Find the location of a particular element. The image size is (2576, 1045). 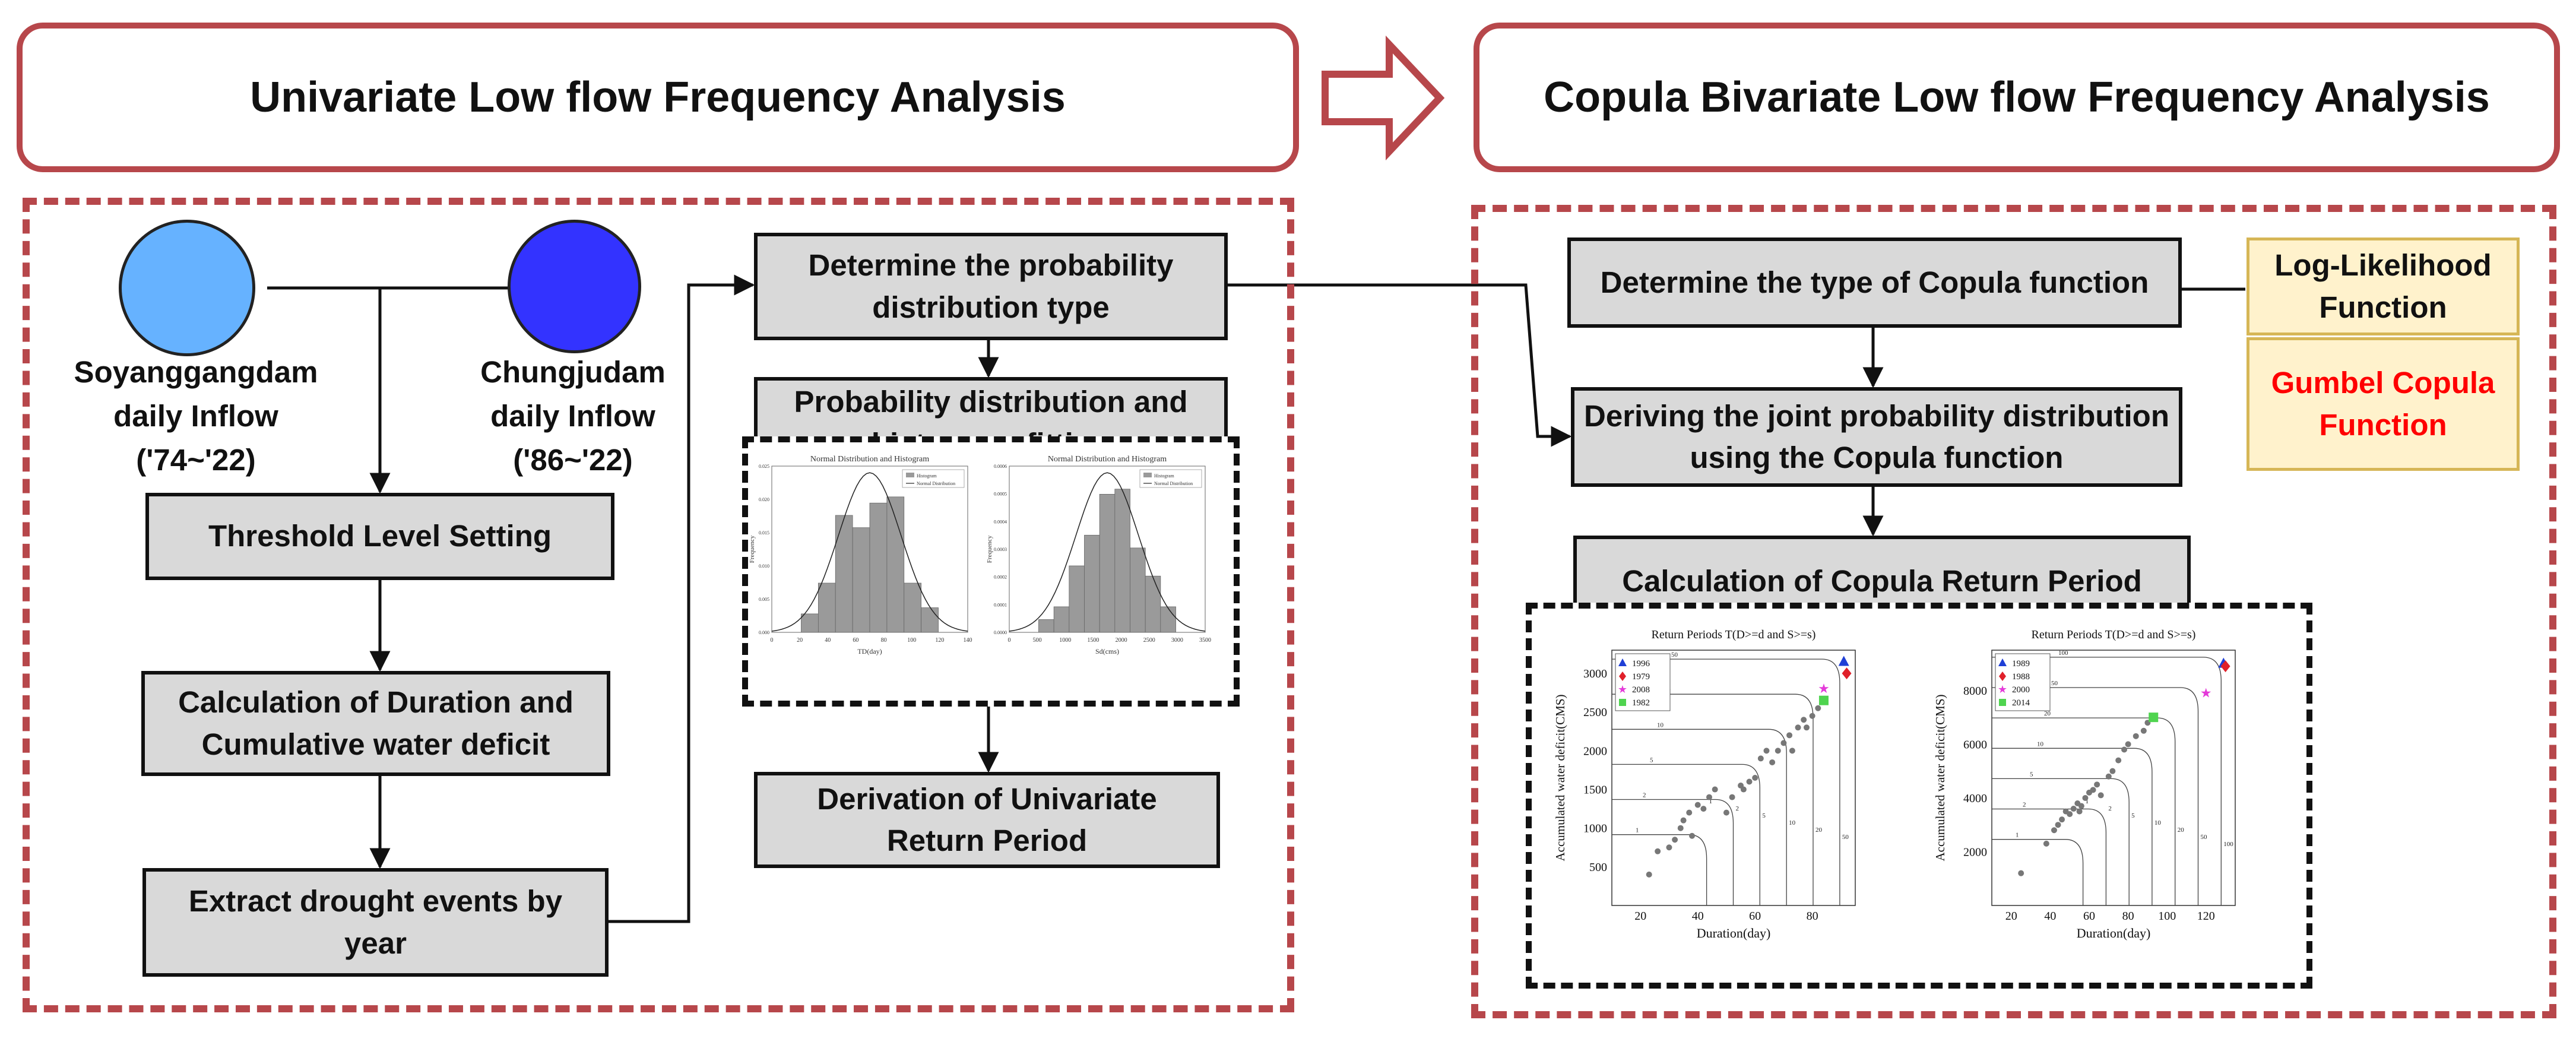

soyang-source-circle is located at coordinates (187, 288).